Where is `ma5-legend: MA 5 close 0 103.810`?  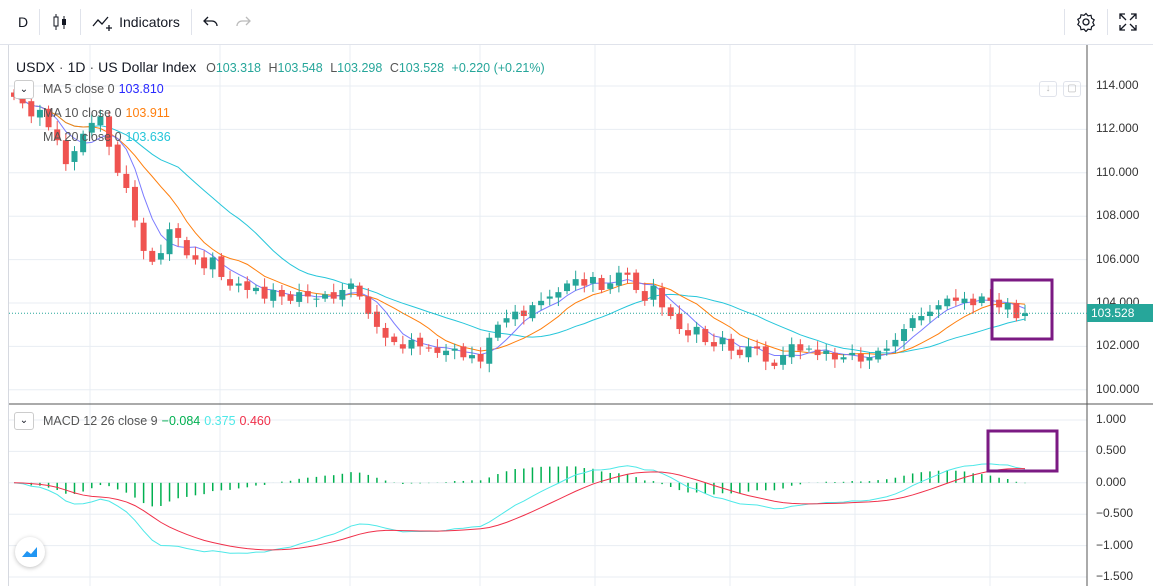
ma5-legend: MA 5 close 0 103.810 is located at coordinates (105, 89).